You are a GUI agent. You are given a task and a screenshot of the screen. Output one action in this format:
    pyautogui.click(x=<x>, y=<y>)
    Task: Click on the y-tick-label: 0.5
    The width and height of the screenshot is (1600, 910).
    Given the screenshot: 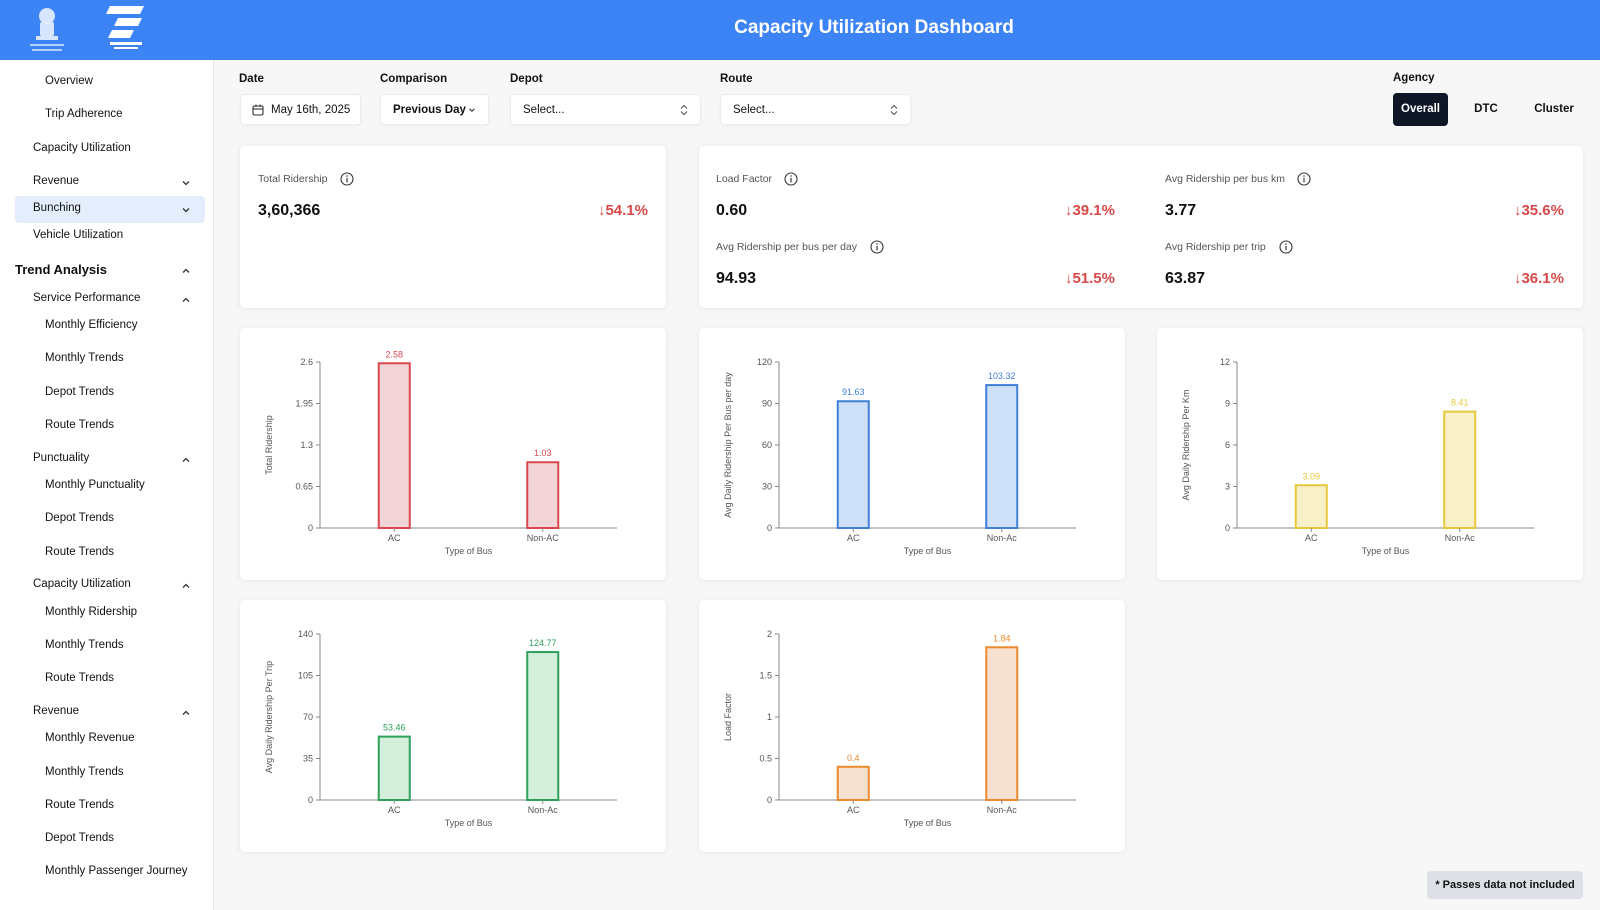 What is the action you would take?
    pyautogui.click(x=765, y=759)
    